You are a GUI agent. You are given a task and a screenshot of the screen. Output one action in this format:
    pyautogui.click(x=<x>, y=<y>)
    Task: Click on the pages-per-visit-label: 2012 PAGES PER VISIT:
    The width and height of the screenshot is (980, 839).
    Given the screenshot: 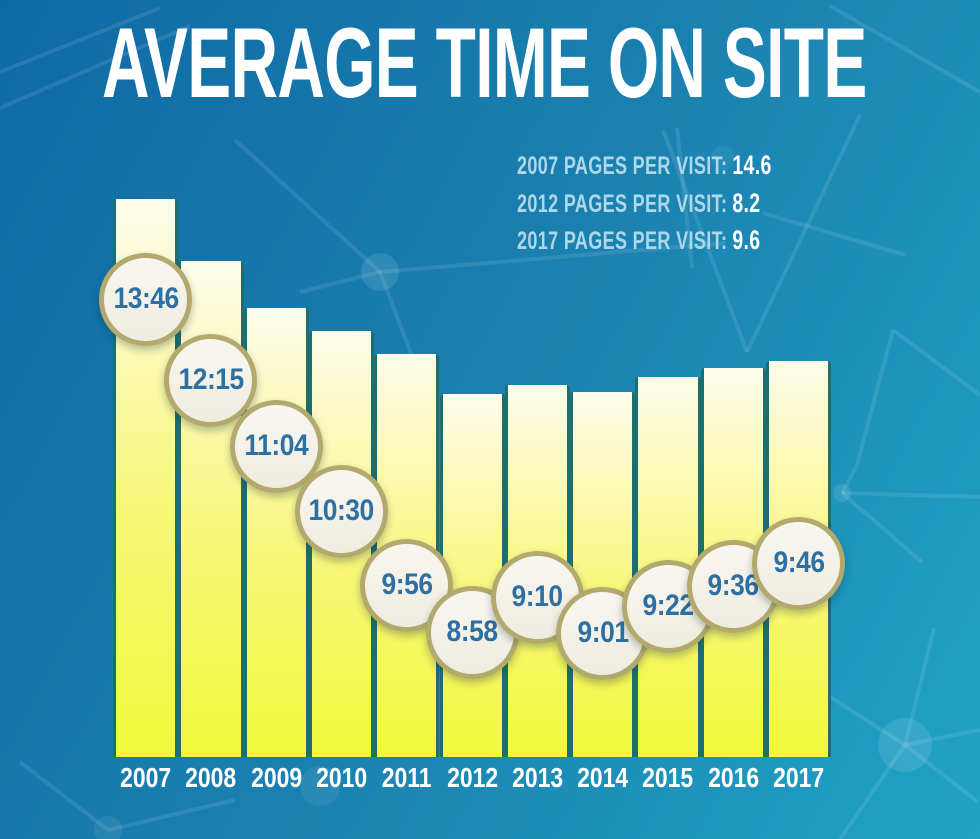 What is the action you would take?
    pyautogui.click(x=622, y=203)
    